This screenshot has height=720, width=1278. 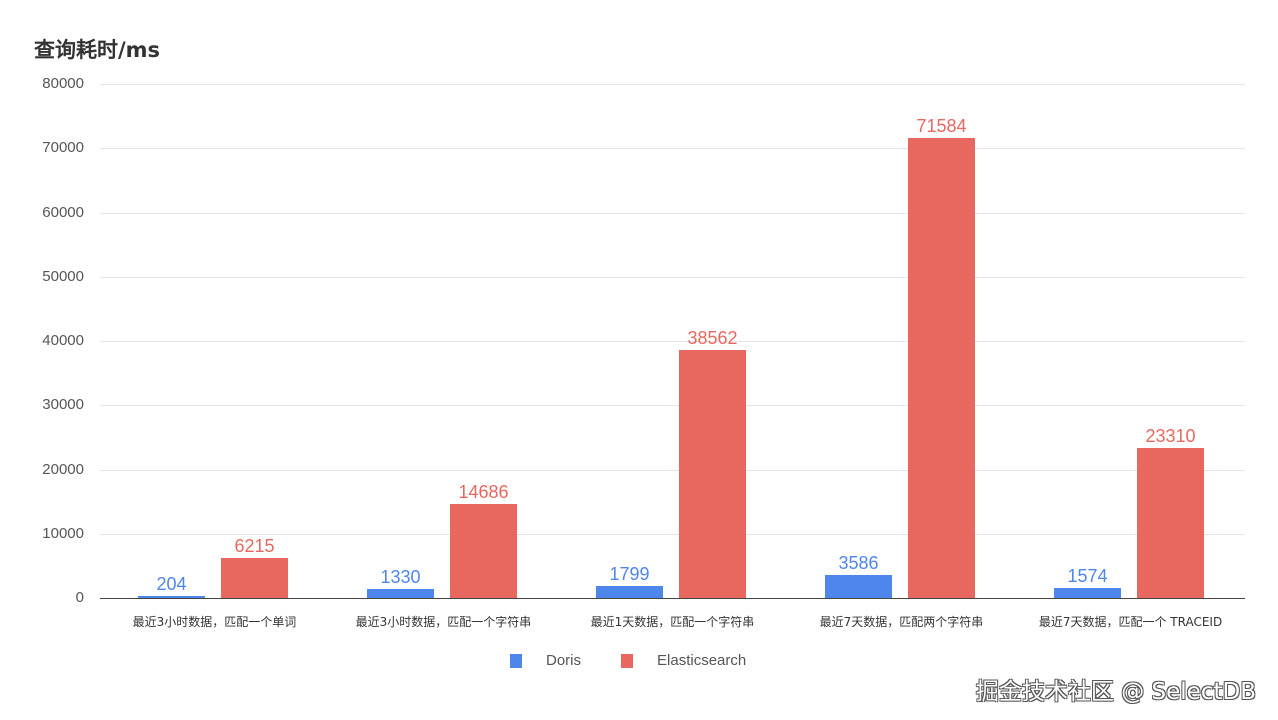 What do you see at coordinates (443, 622) in the screenshot?
I see `x-category-label: 最近3小时数据，匹配一个字符串` at bounding box center [443, 622].